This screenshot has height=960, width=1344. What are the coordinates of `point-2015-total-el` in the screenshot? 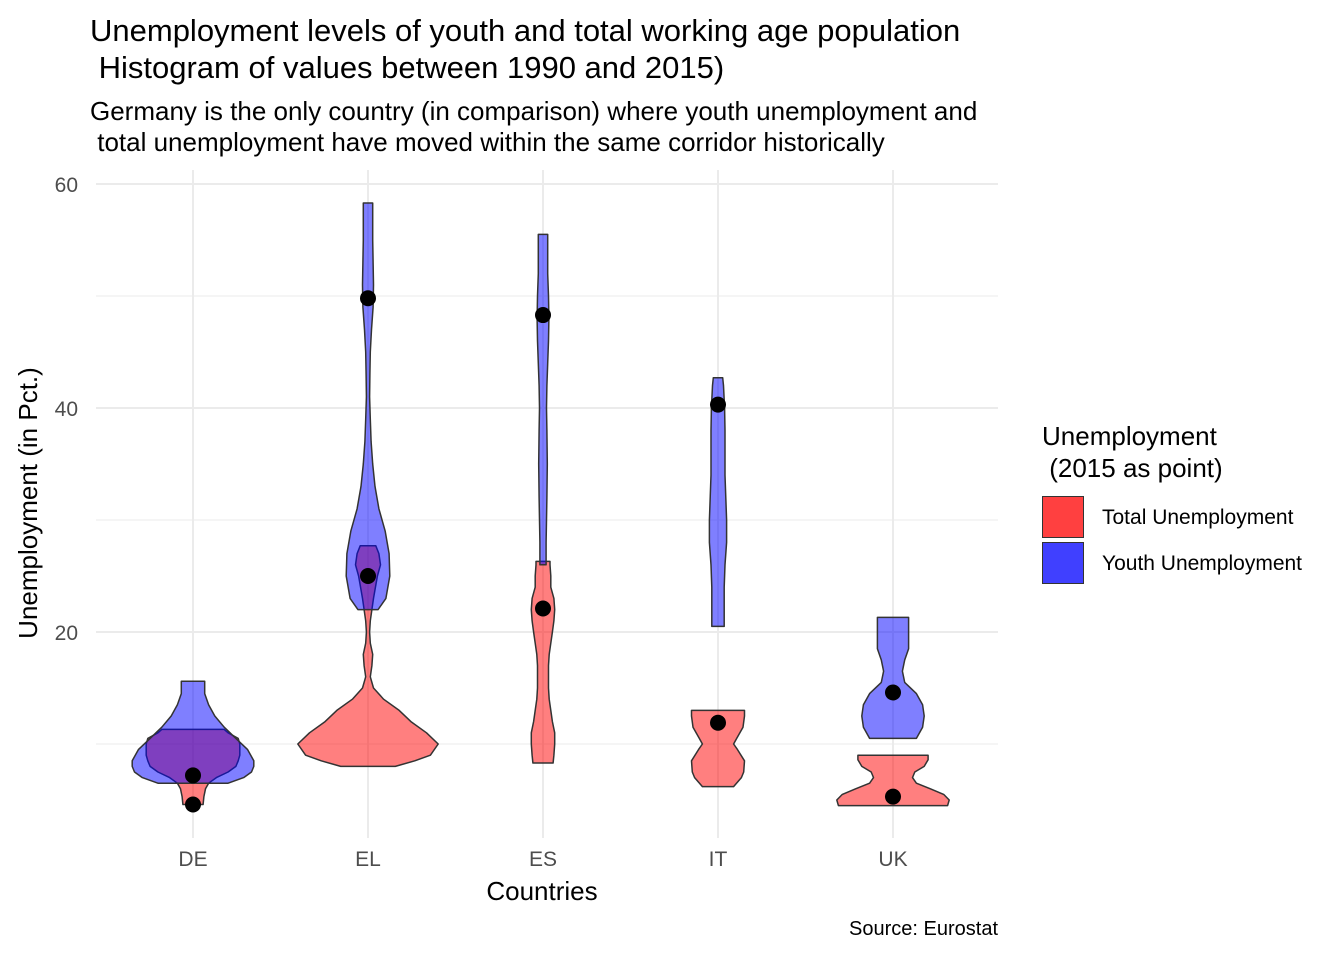 It's located at (368, 576).